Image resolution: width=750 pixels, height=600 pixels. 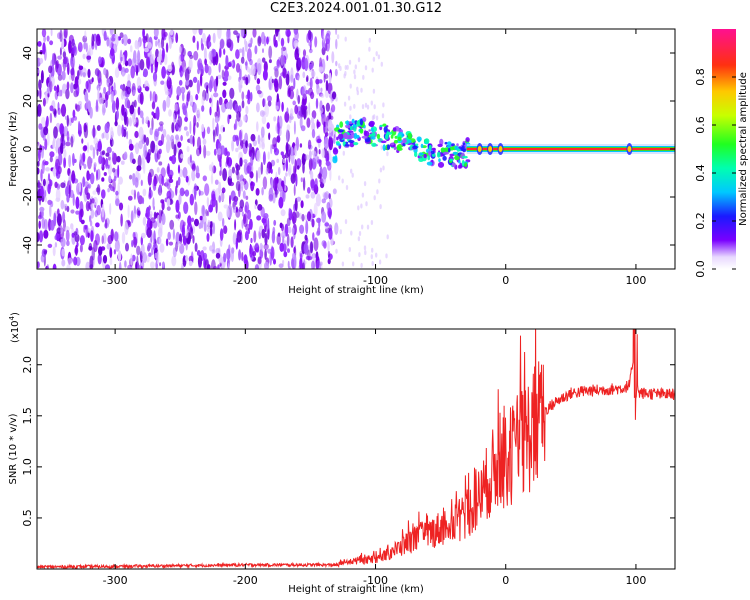 What do you see at coordinates (27, 467) in the screenshot?
I see `y-tick-label: 1.0` at bounding box center [27, 467].